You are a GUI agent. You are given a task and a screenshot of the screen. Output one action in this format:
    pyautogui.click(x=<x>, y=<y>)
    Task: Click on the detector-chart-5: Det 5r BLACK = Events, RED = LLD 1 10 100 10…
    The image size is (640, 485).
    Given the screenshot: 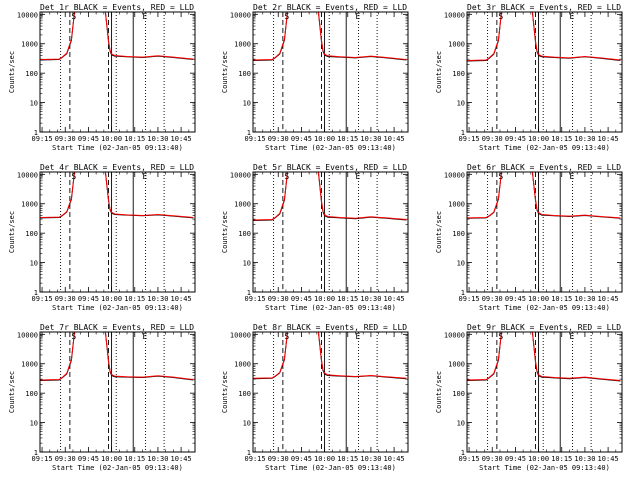 What is the action you would take?
    pyautogui.click(x=315, y=237)
    